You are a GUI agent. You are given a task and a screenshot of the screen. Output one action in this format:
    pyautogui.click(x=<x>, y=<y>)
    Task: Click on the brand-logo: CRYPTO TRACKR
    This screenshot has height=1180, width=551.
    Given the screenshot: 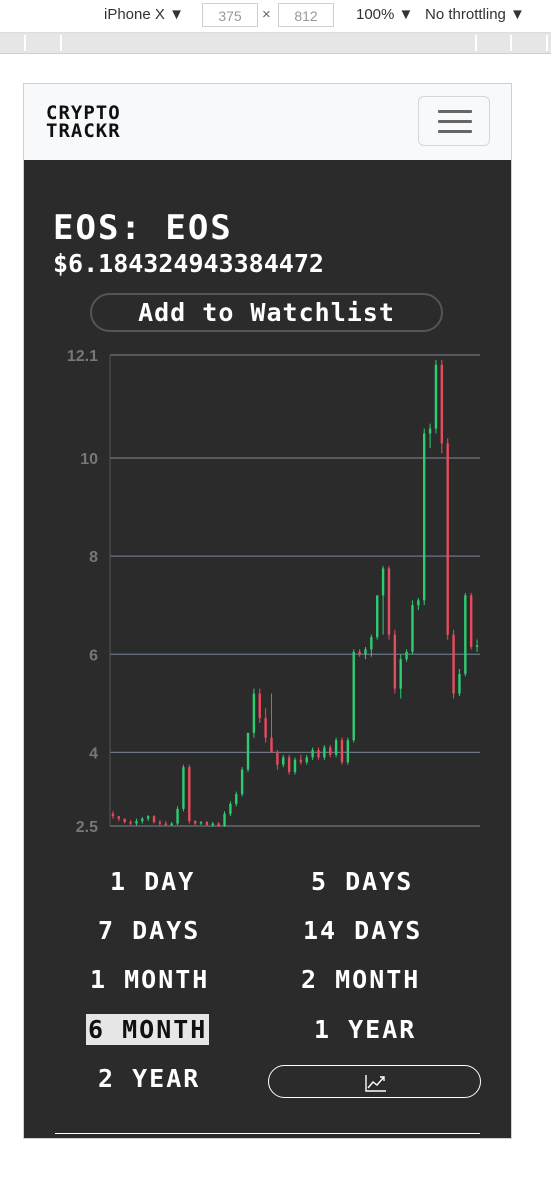 What is the action you would take?
    pyautogui.click(x=83, y=122)
    